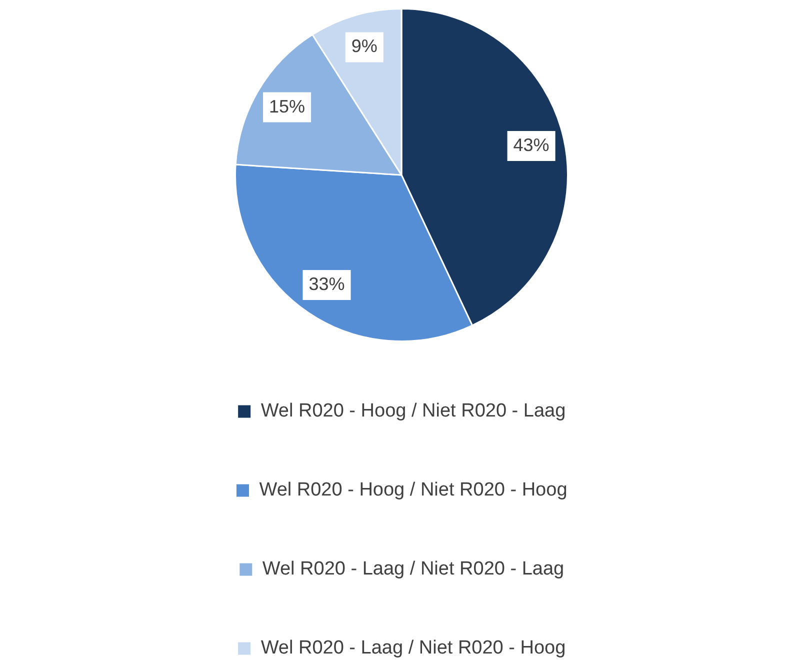 The height and width of the screenshot is (672, 803). Describe the element at coordinates (531, 144) in the screenshot. I see `data-label: 43%` at that location.